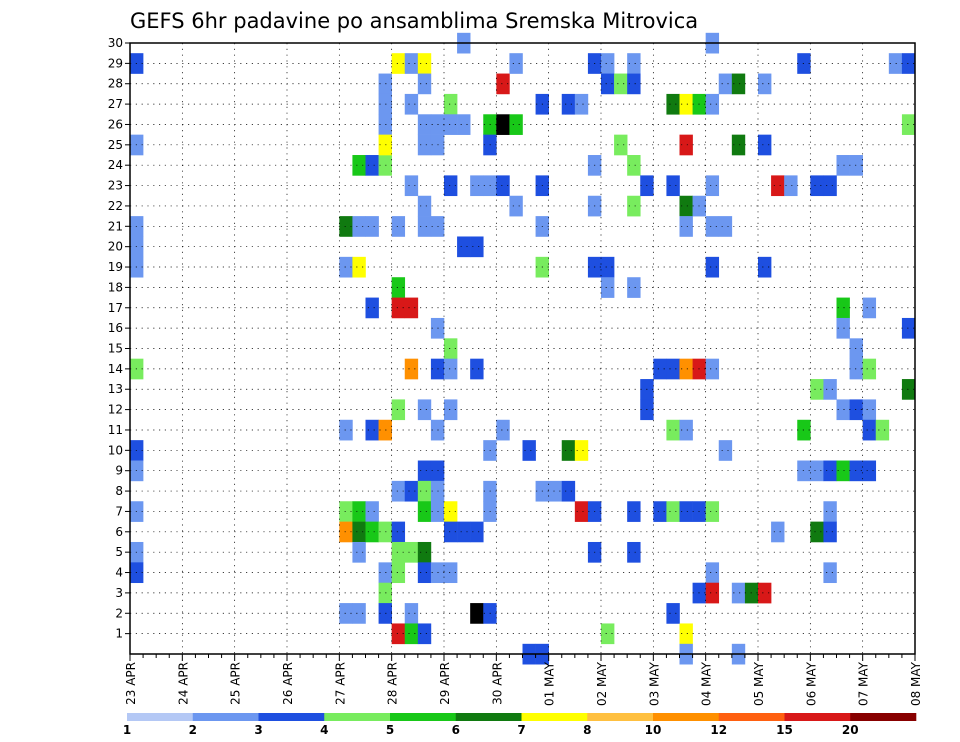 Image resolution: width=960 pixels, height=742 pixels. I want to click on x-tick-label: 03 MAY, so click(654, 683).